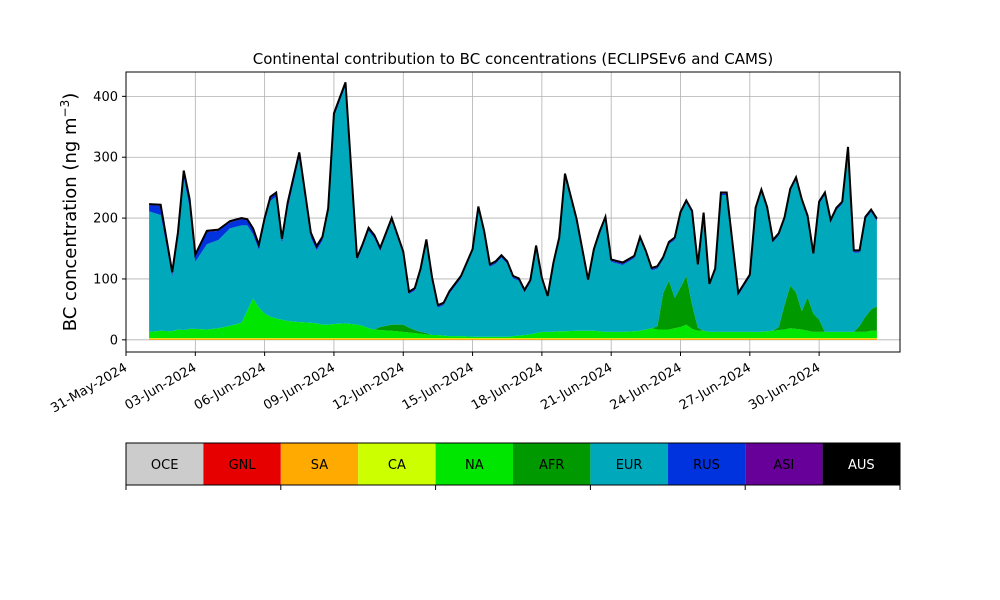 The height and width of the screenshot is (600, 1000). What do you see at coordinates (114, 340) in the screenshot?
I see `y-tick-label: 0` at bounding box center [114, 340].